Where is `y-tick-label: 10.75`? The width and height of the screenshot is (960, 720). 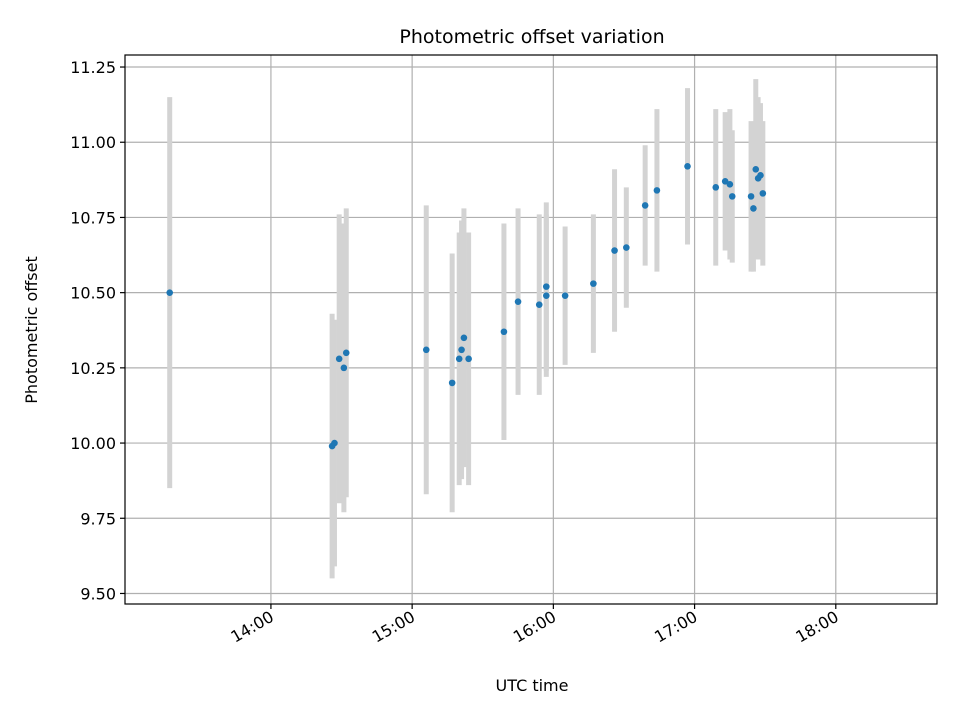 y-tick-label: 10.75 is located at coordinates (93, 217).